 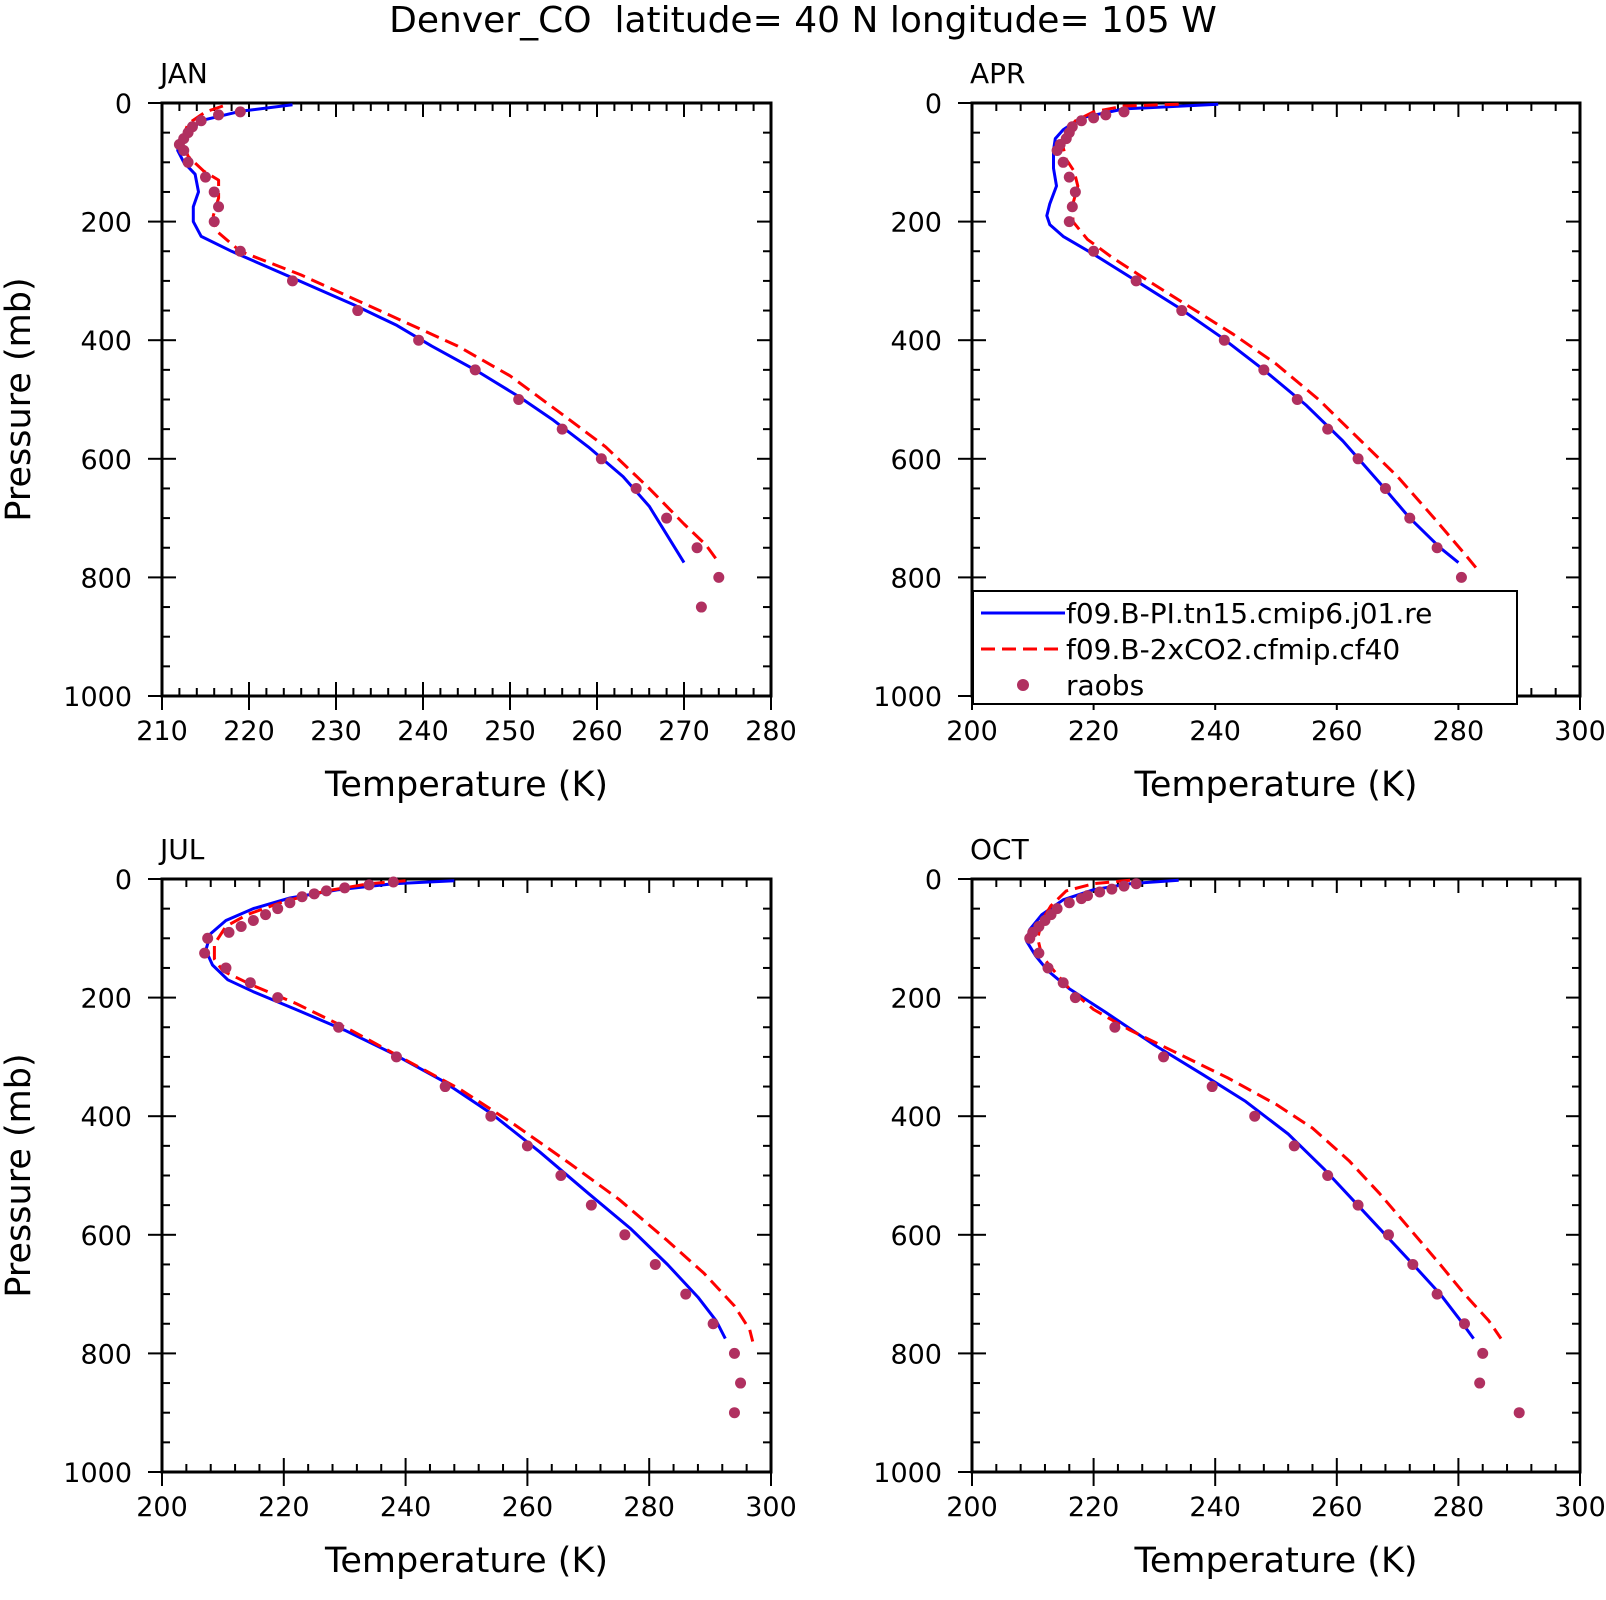 What do you see at coordinates (1233, 649) in the screenshot?
I see `legend-label: f09.B-2xCO2.cfmip.cf40` at bounding box center [1233, 649].